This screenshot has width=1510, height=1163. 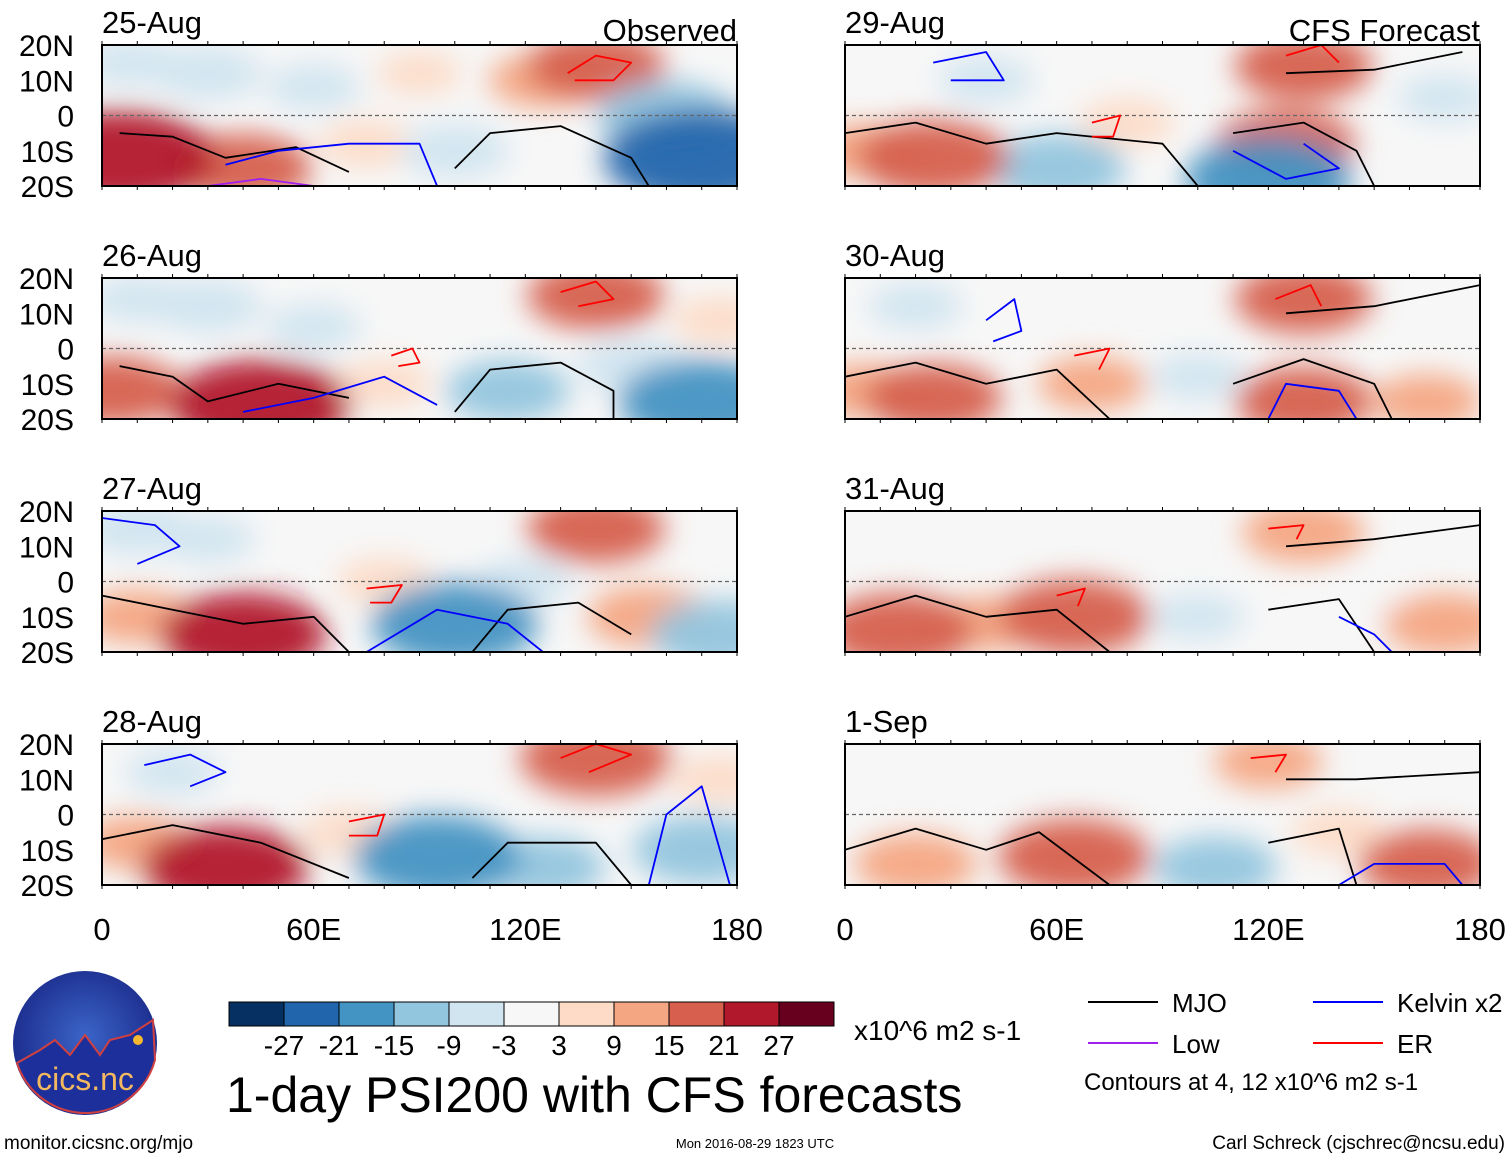 What do you see at coordinates (1358, 1143) in the screenshot?
I see `footer-author: Carl Schreck (cjschrec@ncsu.edu)` at bounding box center [1358, 1143].